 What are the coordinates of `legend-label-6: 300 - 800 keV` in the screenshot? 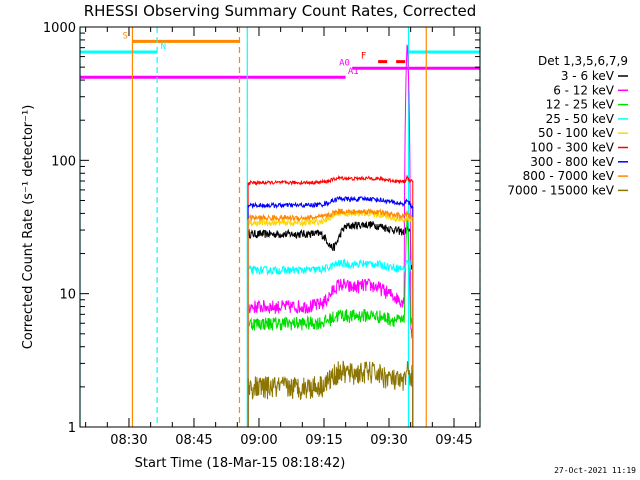 It's located at (572, 162).